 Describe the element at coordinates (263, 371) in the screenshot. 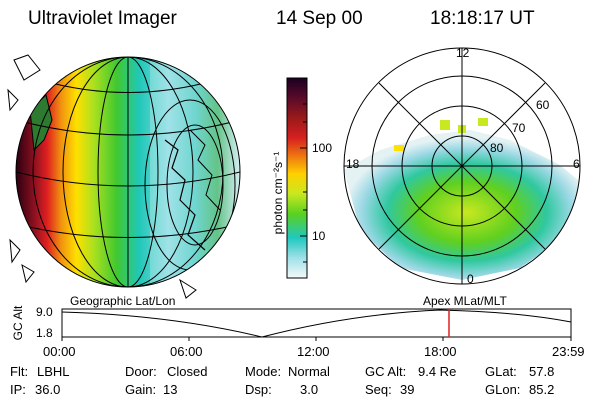

I see `mode-label: Mode:` at that location.